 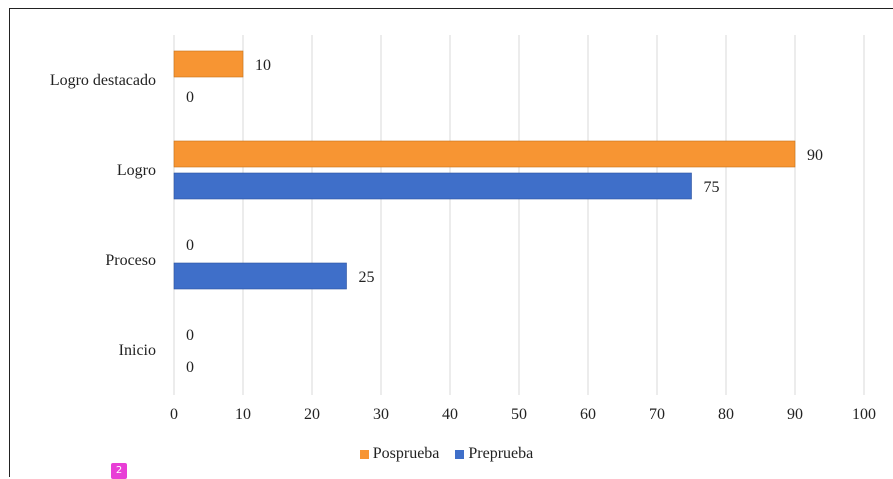 What do you see at coordinates (174, 414) in the screenshot?
I see `x-tick-label-0: 0` at bounding box center [174, 414].